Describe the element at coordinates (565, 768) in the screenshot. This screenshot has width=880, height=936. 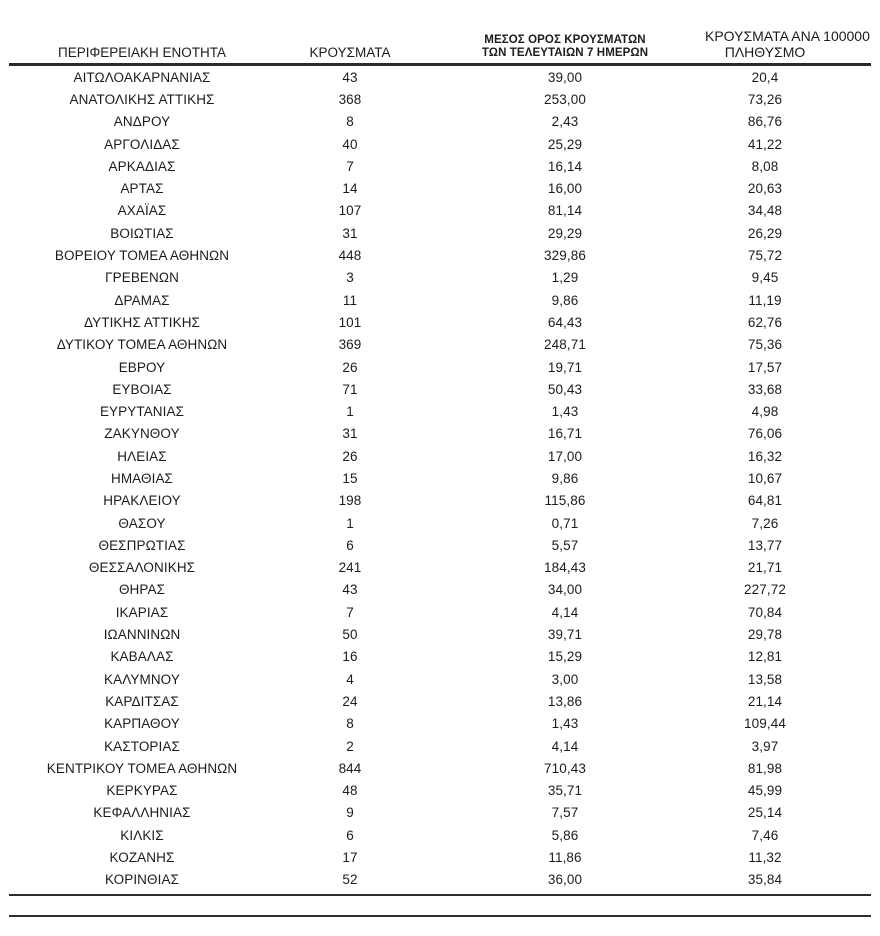
I see `cell-avg7: 710,43` at that location.